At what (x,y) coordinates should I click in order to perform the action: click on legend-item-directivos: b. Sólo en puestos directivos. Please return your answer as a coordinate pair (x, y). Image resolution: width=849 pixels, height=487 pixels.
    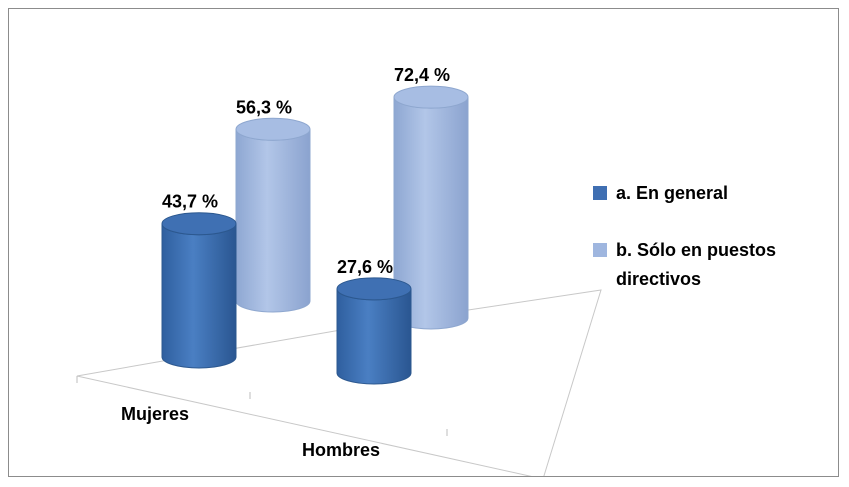
    Looking at the image, I should click on (713, 265).